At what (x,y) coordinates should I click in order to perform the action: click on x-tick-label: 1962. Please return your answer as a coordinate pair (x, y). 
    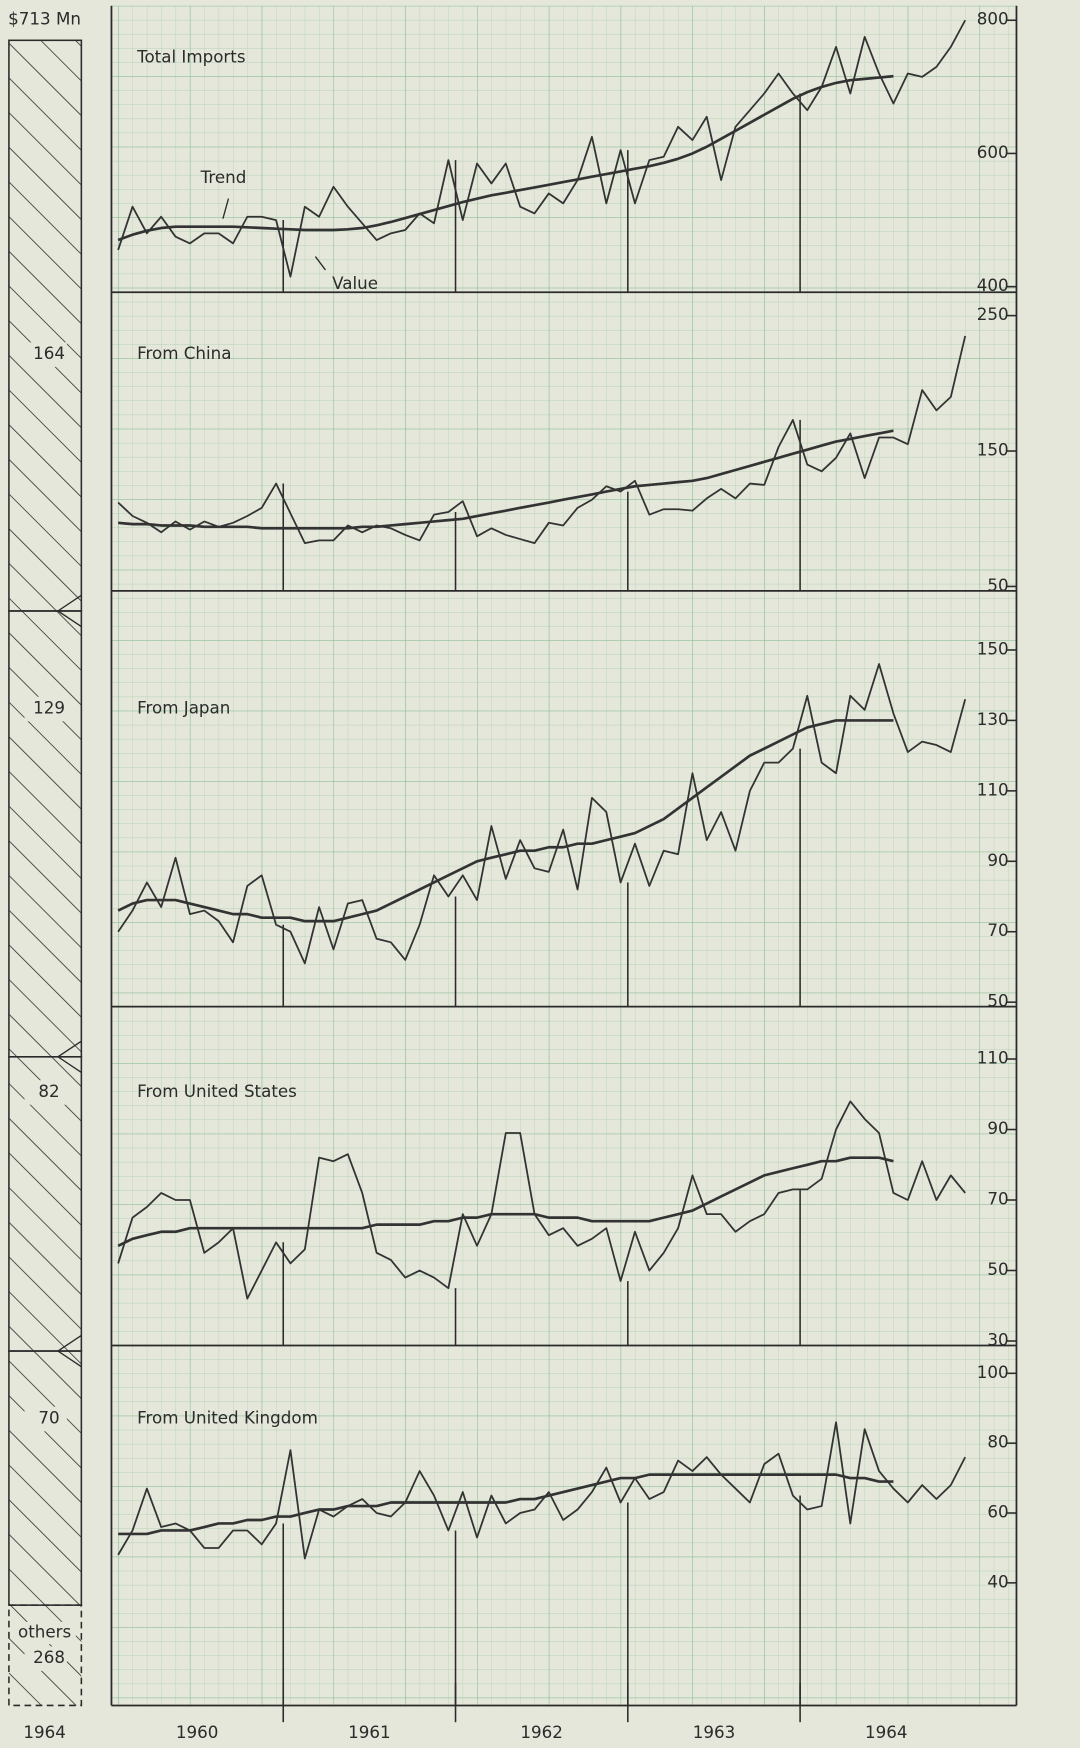
    Looking at the image, I should click on (541, 1732).